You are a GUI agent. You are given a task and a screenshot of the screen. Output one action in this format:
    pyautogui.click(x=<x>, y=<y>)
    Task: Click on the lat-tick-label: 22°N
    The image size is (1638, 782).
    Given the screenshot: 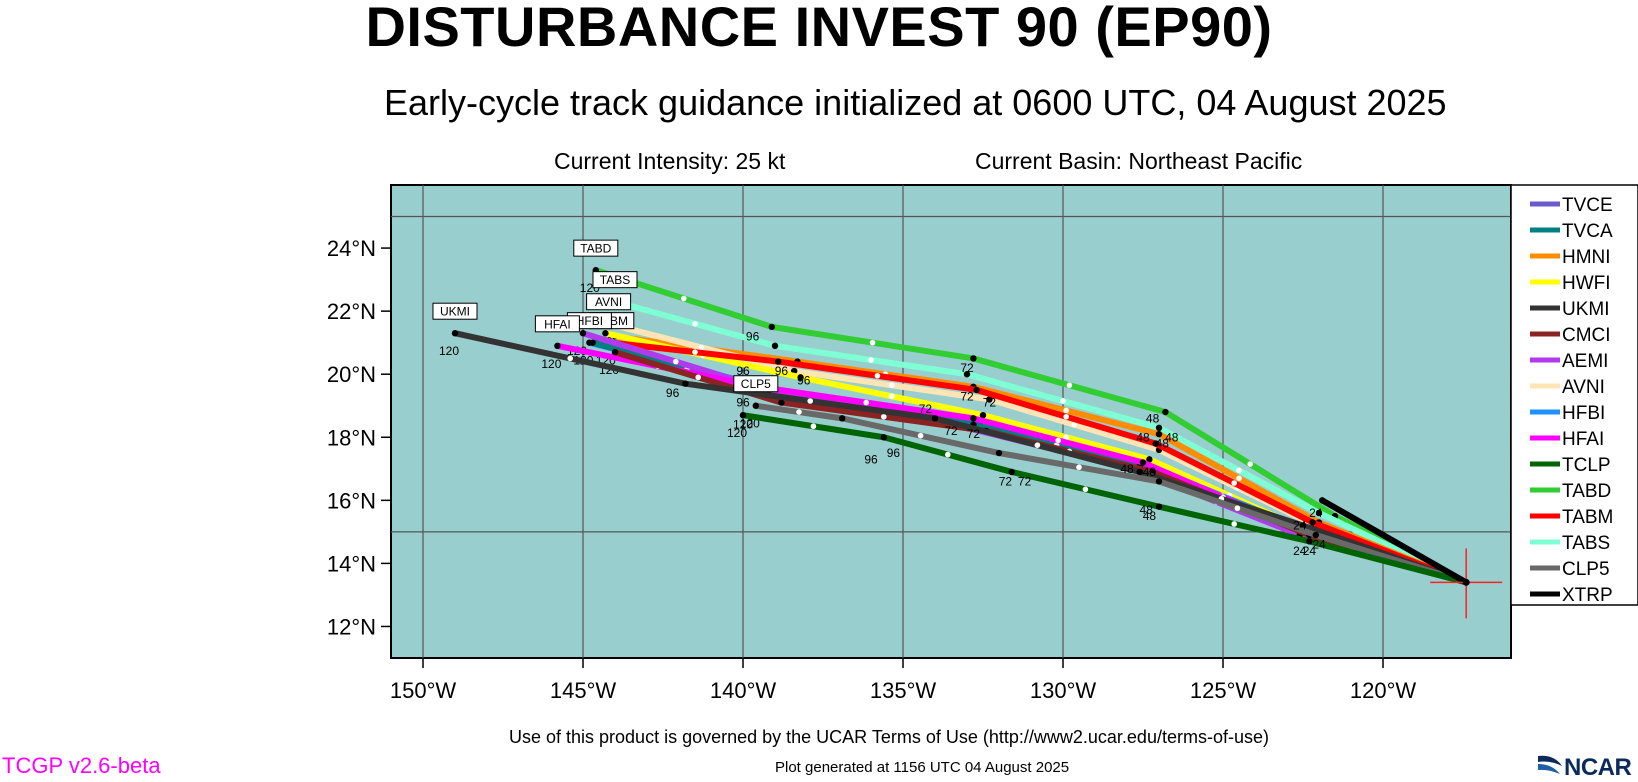 What is the action you would take?
    pyautogui.click(x=351, y=311)
    